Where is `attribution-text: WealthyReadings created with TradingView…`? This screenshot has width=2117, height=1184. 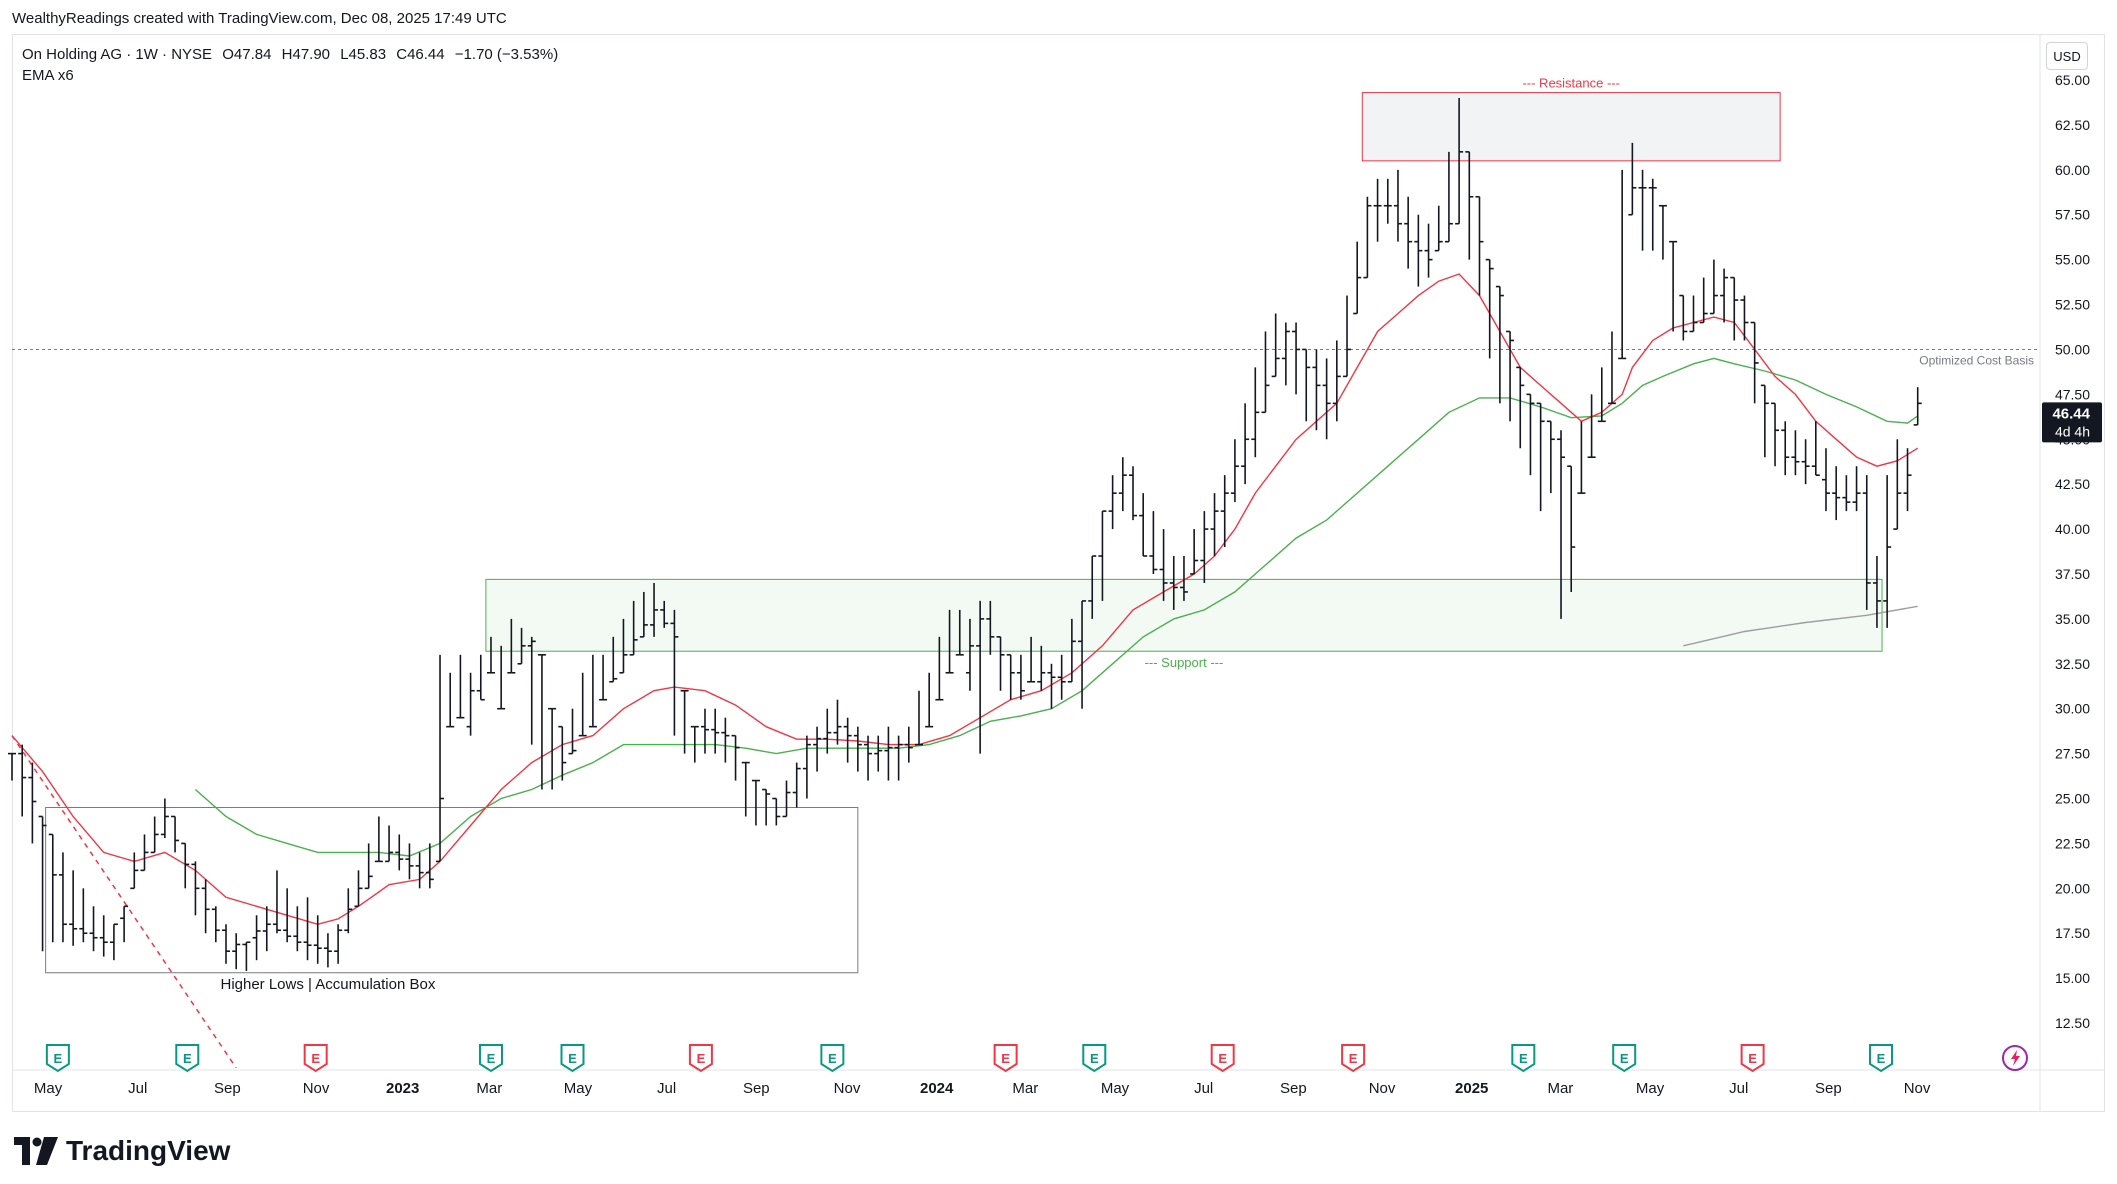 attribution-text: WealthyReadings created with TradingView… is located at coordinates (259, 18).